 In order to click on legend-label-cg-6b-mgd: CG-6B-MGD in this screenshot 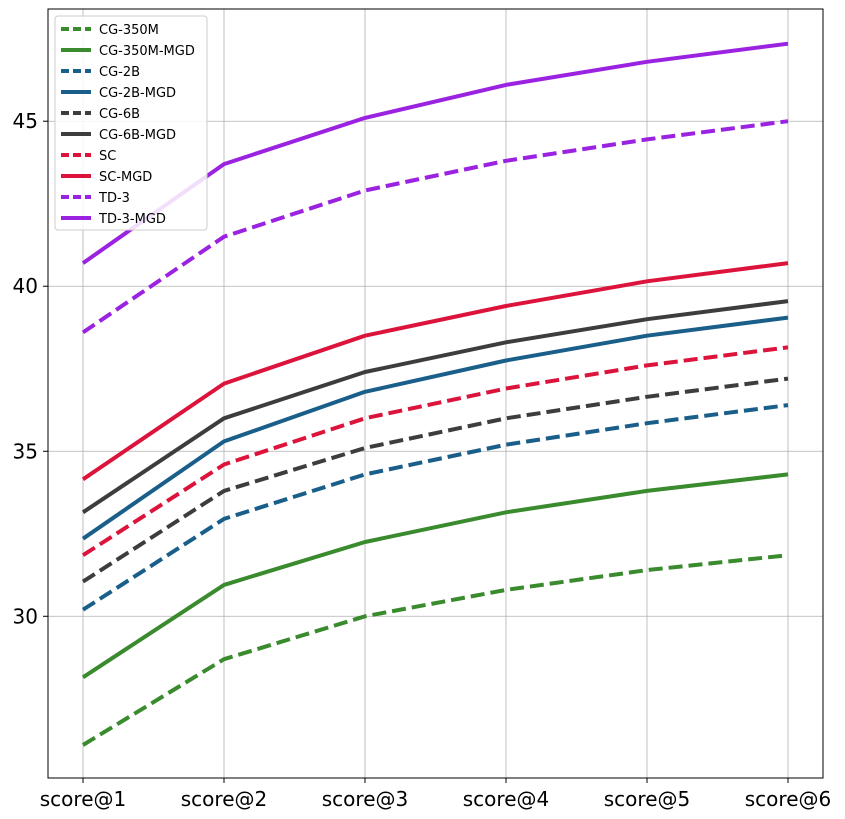, I will do `click(137, 135)`.